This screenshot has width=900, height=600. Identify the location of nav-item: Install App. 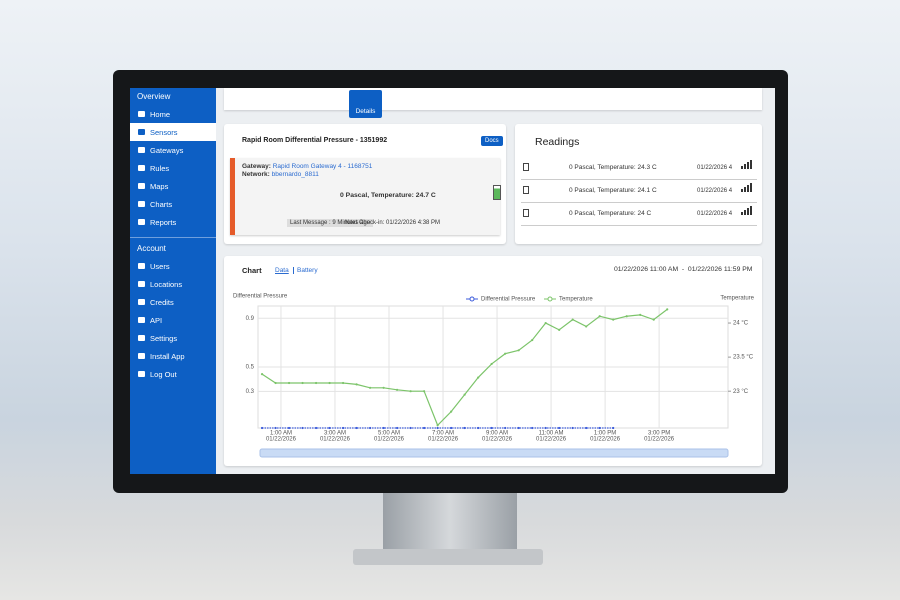
(173, 356).